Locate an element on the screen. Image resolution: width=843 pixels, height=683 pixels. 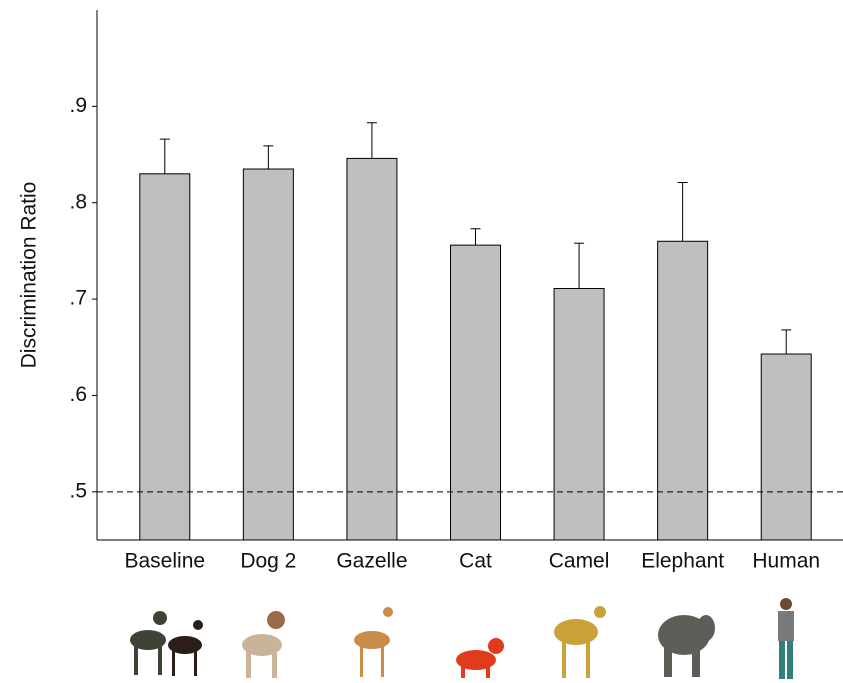
y-axis-label: Discrimination Ratio is located at coordinates (29, 275).